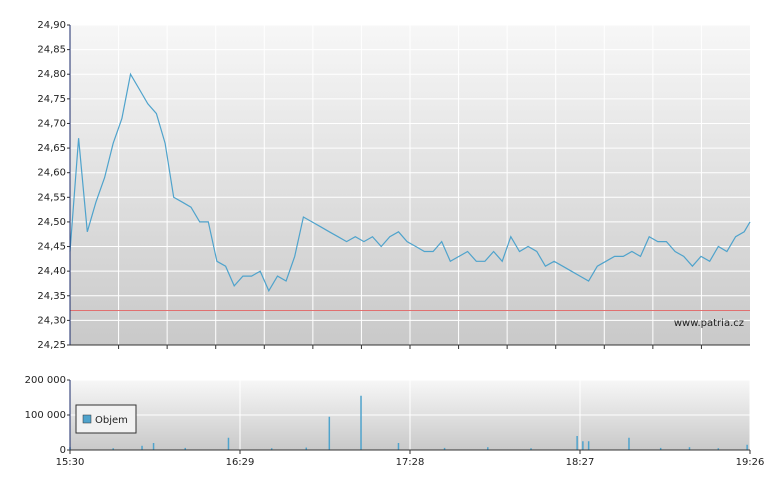  I want to click on y-tick-label: 24,90, so click(51, 25).